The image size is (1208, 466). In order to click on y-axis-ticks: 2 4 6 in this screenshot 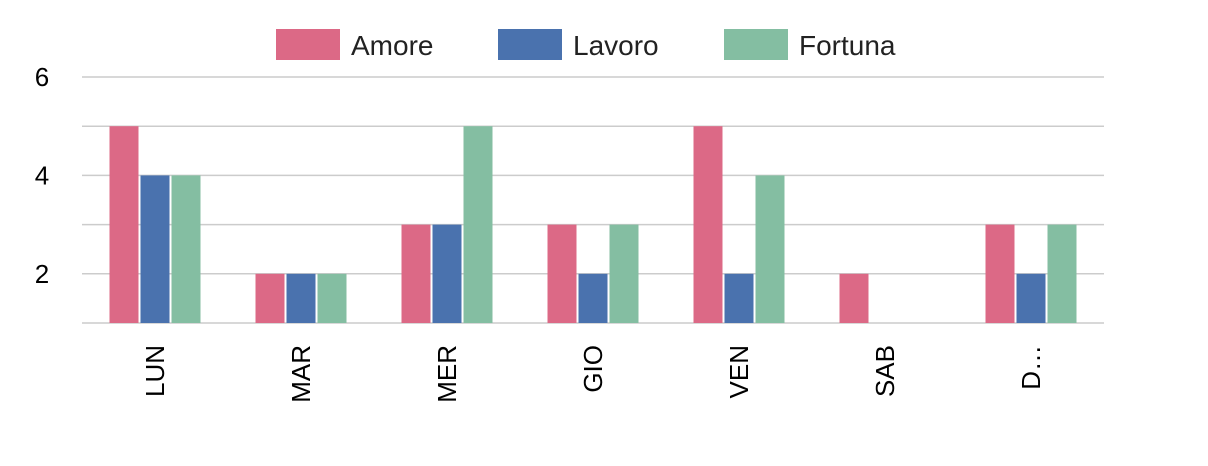, I will do `click(42, 175)`.